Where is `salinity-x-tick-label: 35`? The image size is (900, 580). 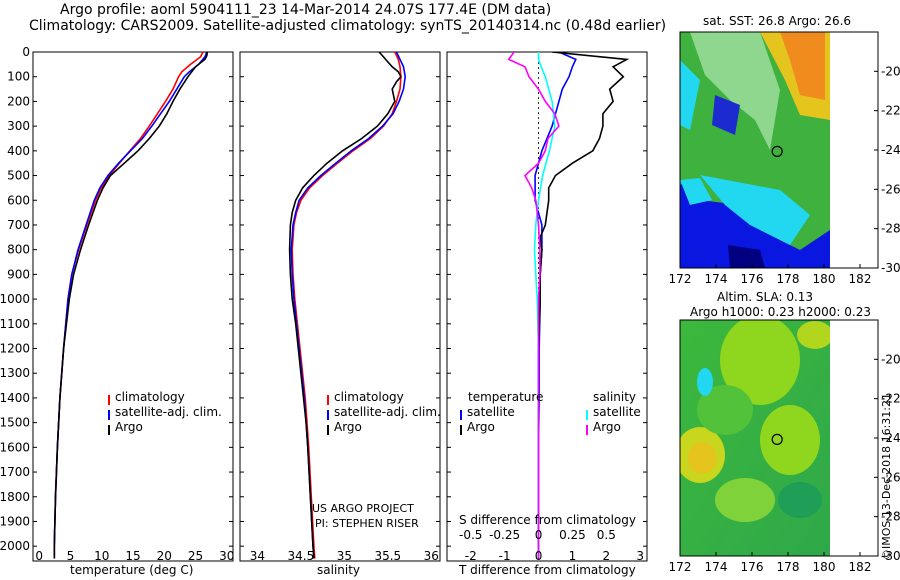
salinity-x-tick-label: 35 is located at coordinates (344, 556).